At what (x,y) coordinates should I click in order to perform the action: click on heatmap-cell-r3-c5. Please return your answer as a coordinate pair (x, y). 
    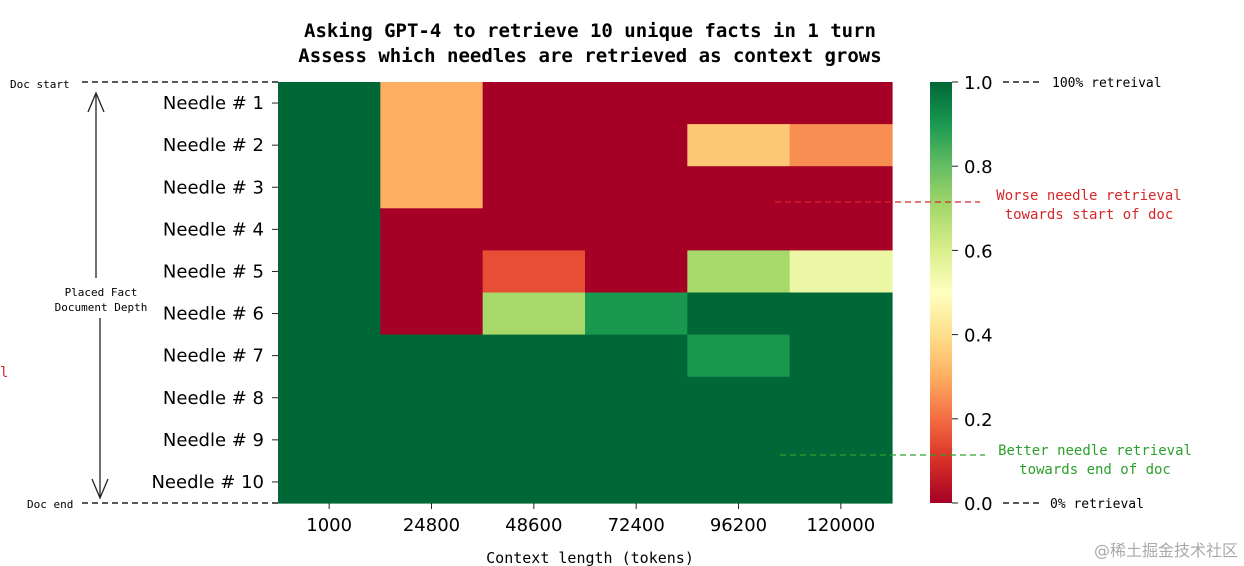
    Looking at the image, I should click on (739, 187).